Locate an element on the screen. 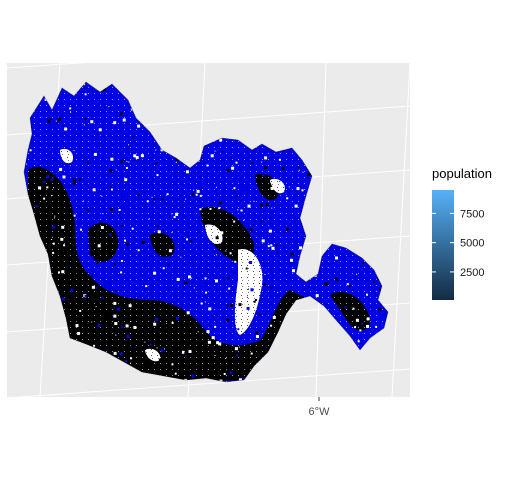 This screenshot has height=484, width=514. legend-tick-label: 5000 is located at coordinates (472, 244).